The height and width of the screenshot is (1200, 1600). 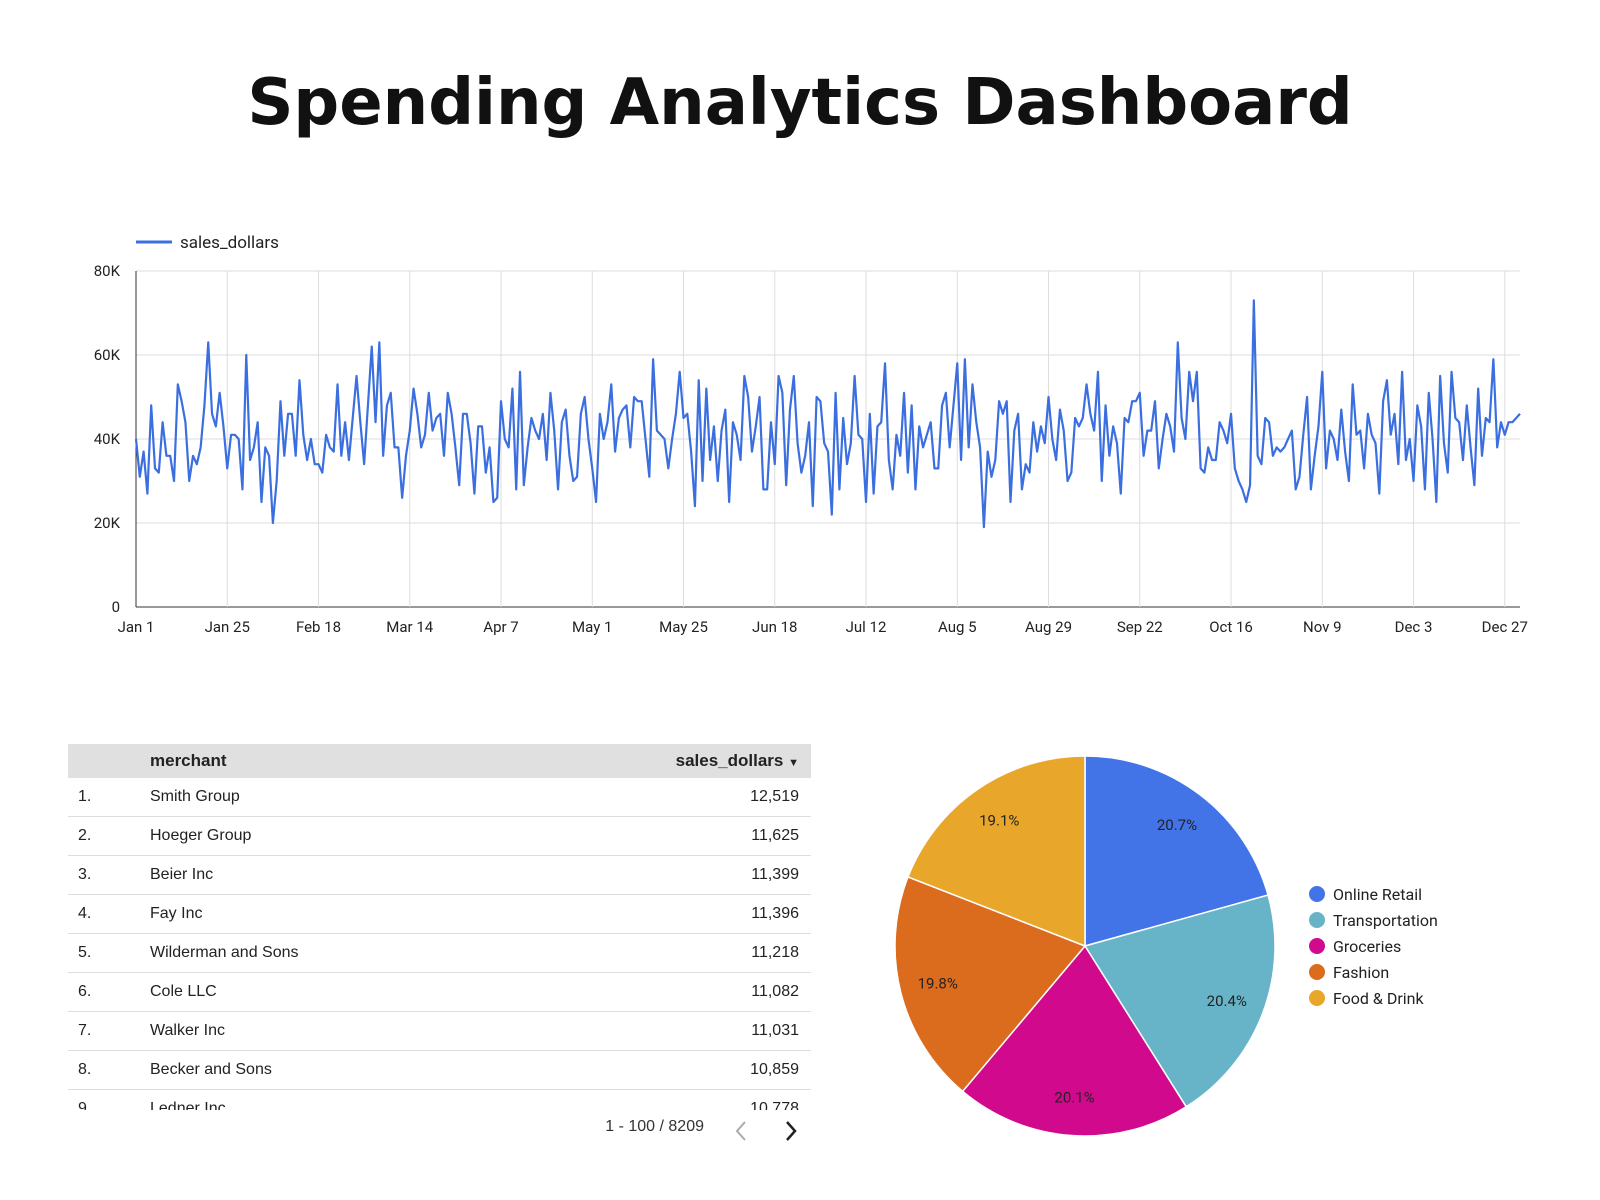 I want to click on table-cell: Ledner Inc, so click(x=188, y=1105).